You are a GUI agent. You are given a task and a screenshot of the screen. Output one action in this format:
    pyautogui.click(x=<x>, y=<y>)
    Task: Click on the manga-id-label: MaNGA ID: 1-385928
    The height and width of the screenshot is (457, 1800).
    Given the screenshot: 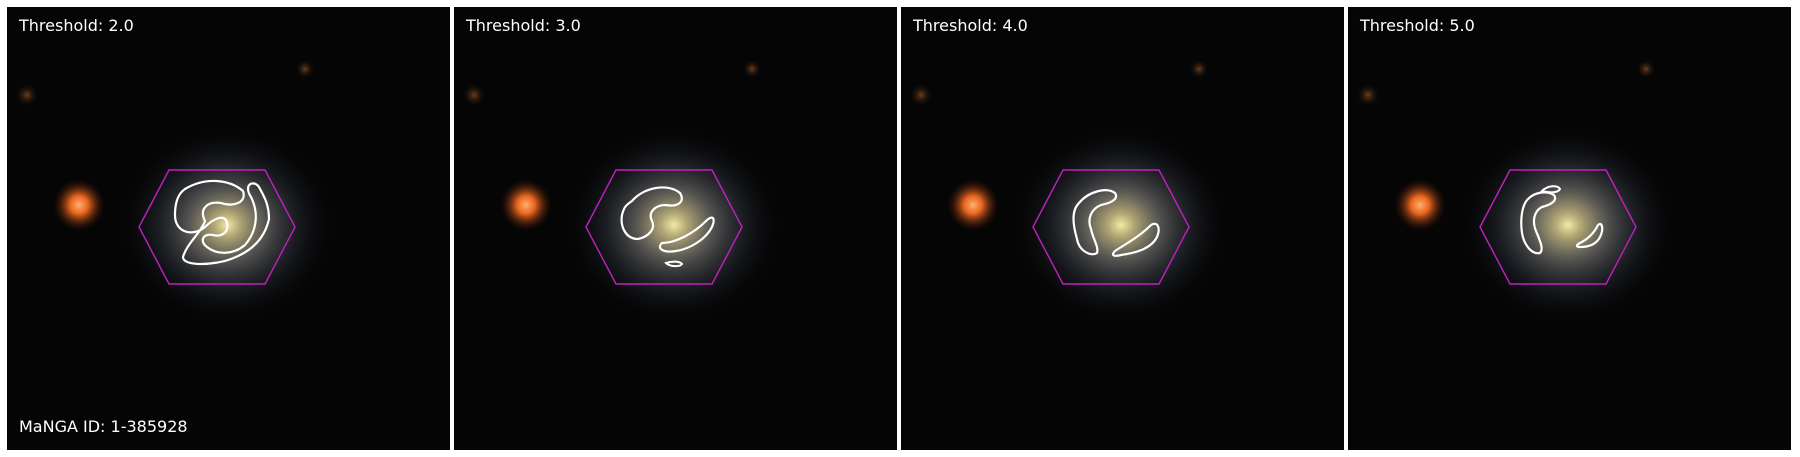 What is the action you would take?
    pyautogui.click(x=103, y=426)
    